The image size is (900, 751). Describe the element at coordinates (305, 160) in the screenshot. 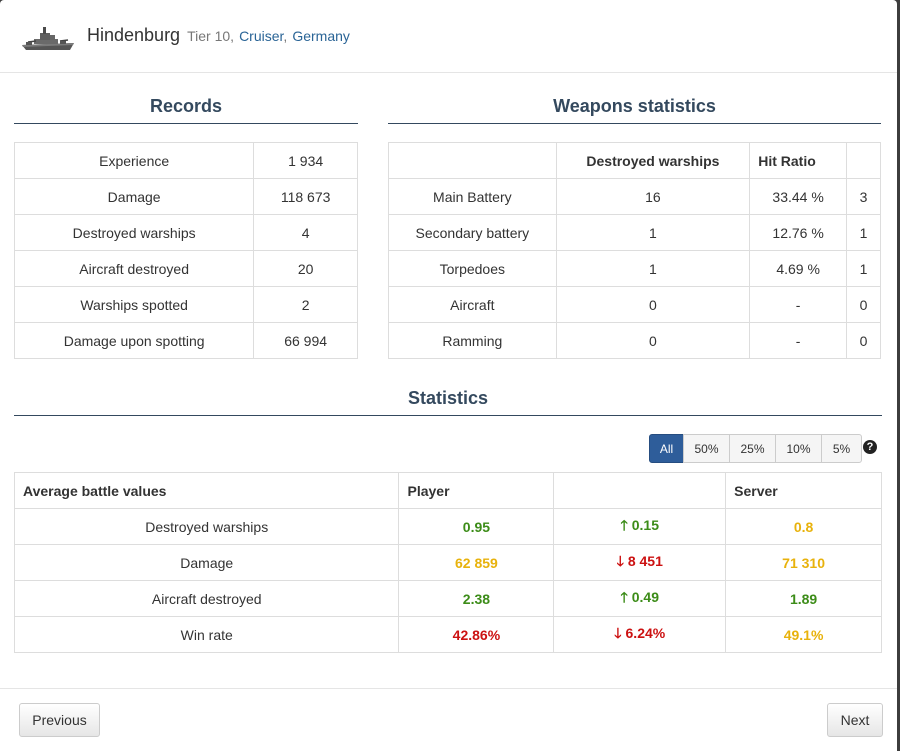

I see `record-value: 1 934` at that location.